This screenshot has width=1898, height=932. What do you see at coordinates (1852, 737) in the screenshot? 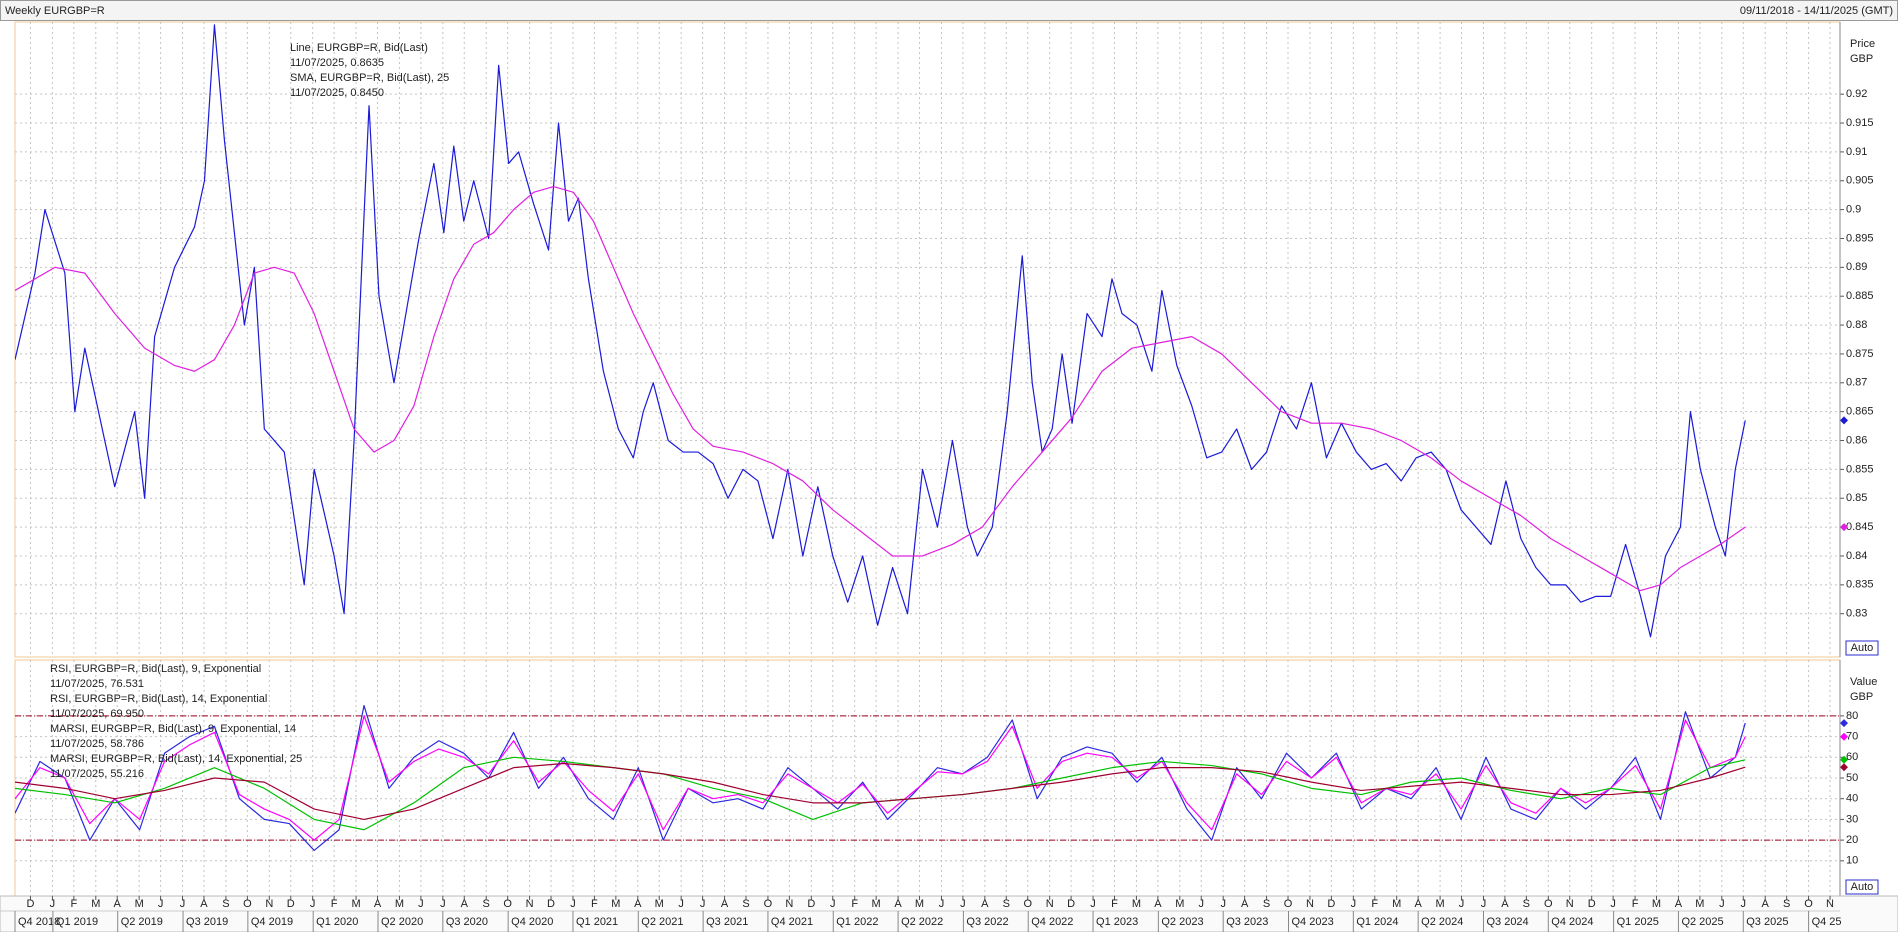
I see `y-tick-label: 70` at bounding box center [1852, 737].